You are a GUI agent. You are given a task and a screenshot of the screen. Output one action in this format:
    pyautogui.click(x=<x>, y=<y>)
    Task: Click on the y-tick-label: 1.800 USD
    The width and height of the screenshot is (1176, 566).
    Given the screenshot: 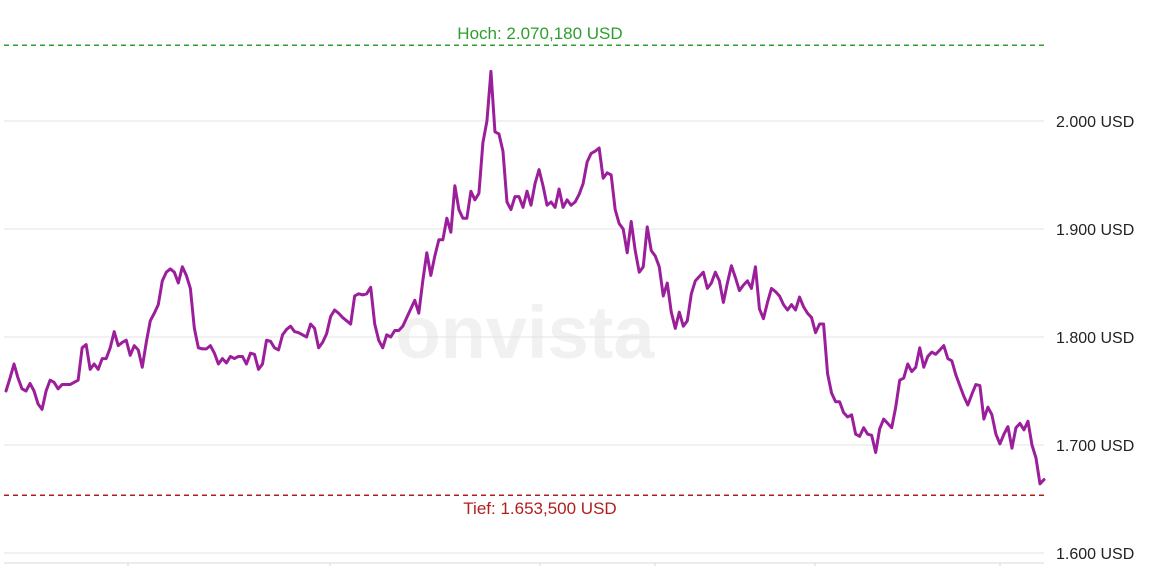 What is the action you would take?
    pyautogui.click(x=1095, y=338)
    